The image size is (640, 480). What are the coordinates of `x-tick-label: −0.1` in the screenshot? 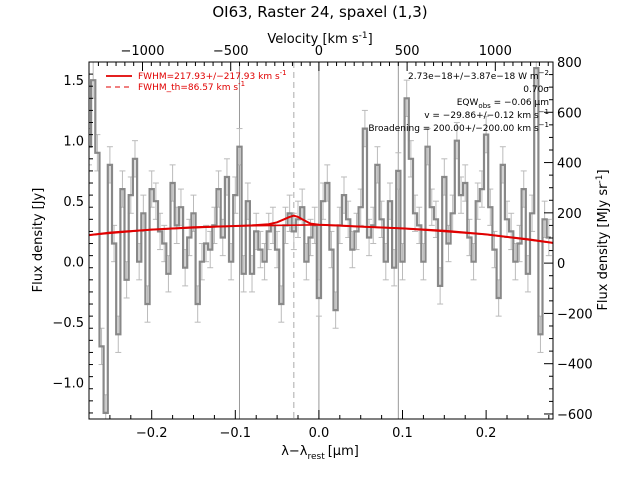 It's located at (236, 433).